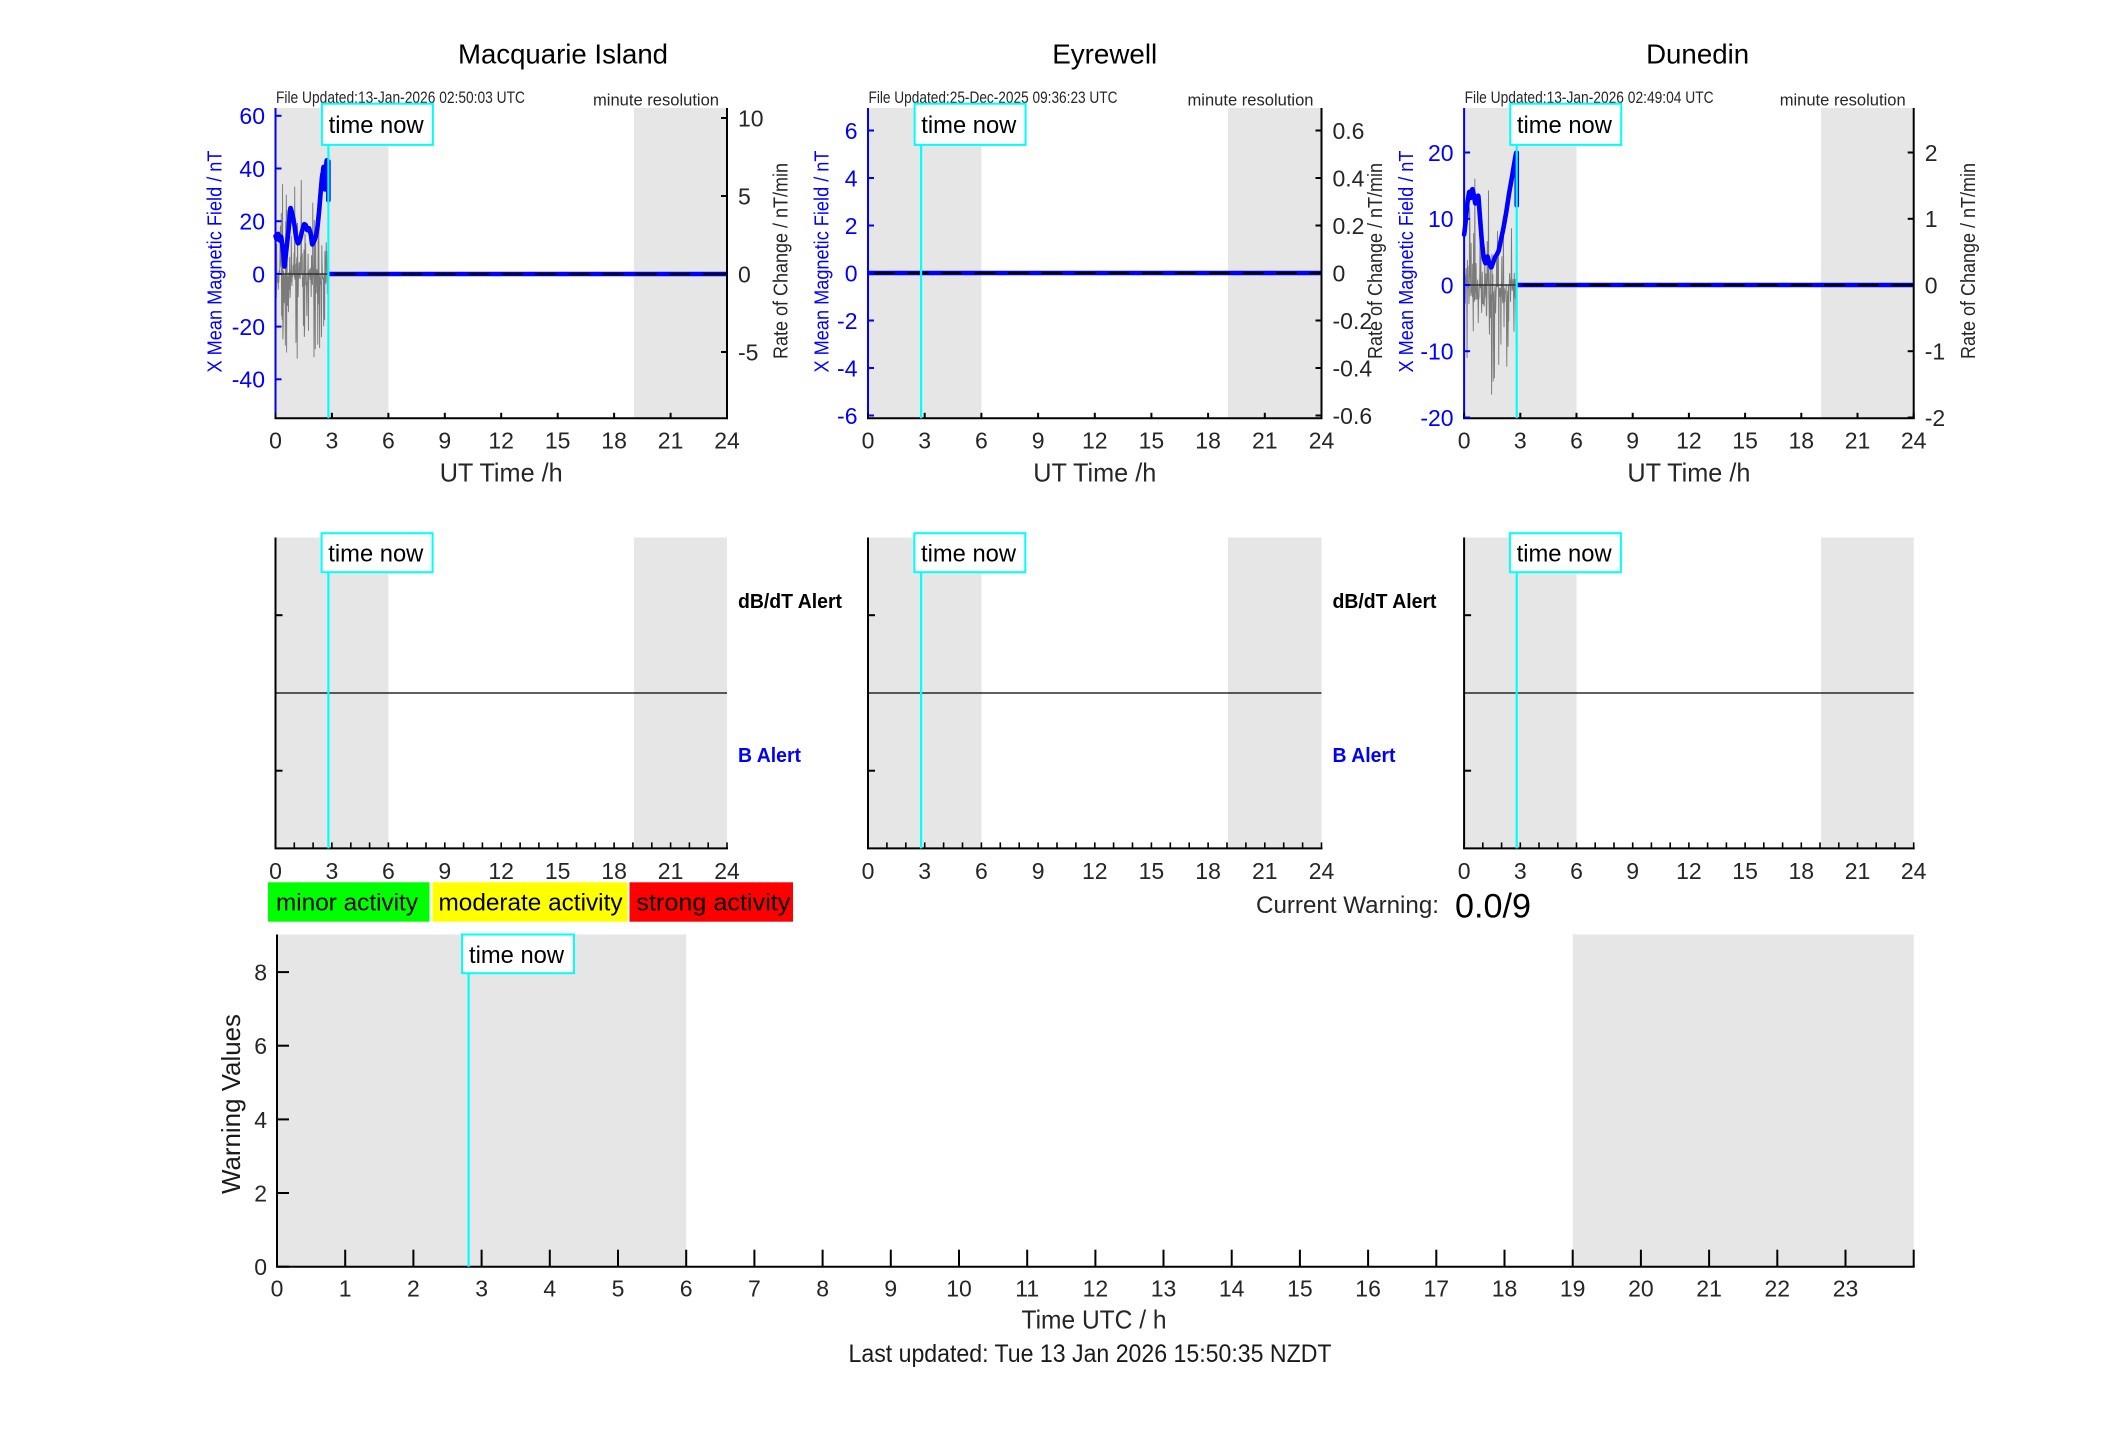  What do you see at coordinates (1778, 1289) in the screenshot?
I see `svg-text: 22` at bounding box center [1778, 1289].